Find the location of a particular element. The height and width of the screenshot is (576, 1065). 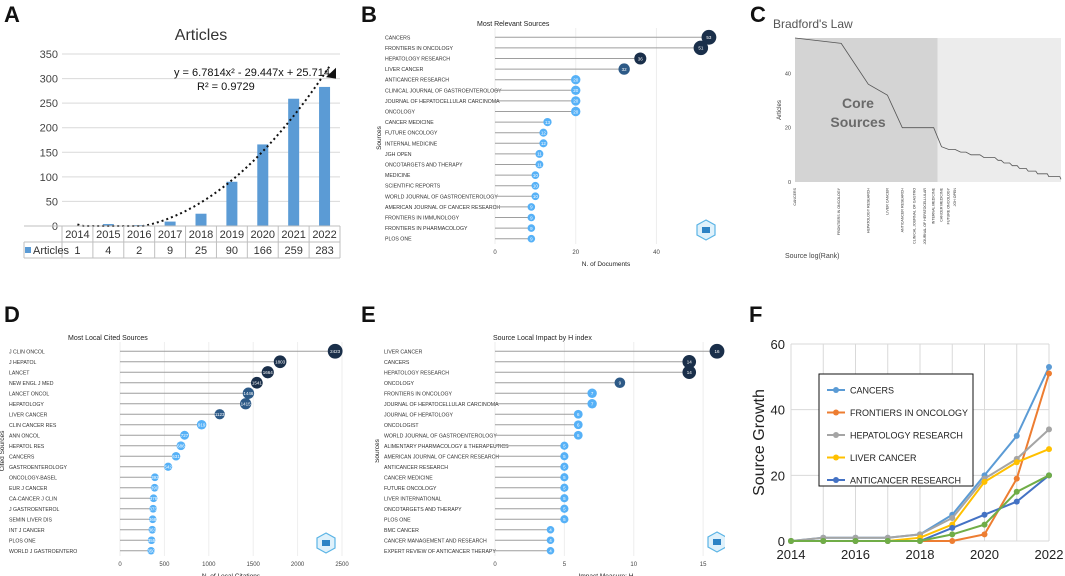

chart-title: Source Local Impact by H index is located at coordinates (542, 338).